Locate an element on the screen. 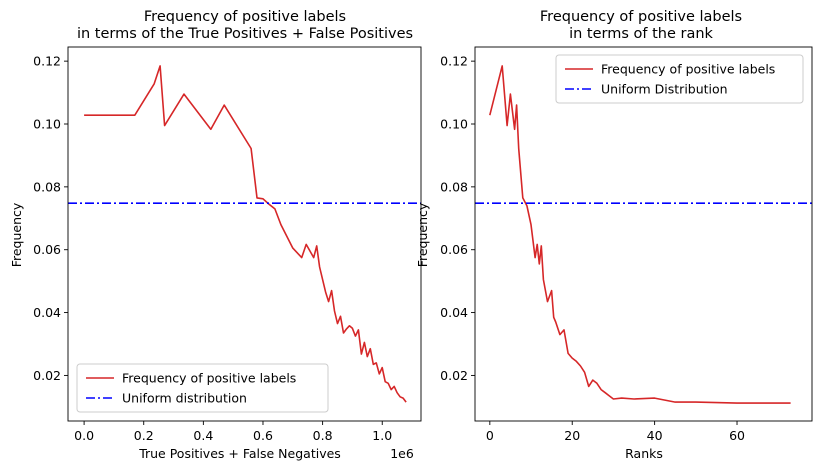 The height and width of the screenshot is (470, 824). chart-left-x-tick-label: 0.2 is located at coordinates (144, 435).